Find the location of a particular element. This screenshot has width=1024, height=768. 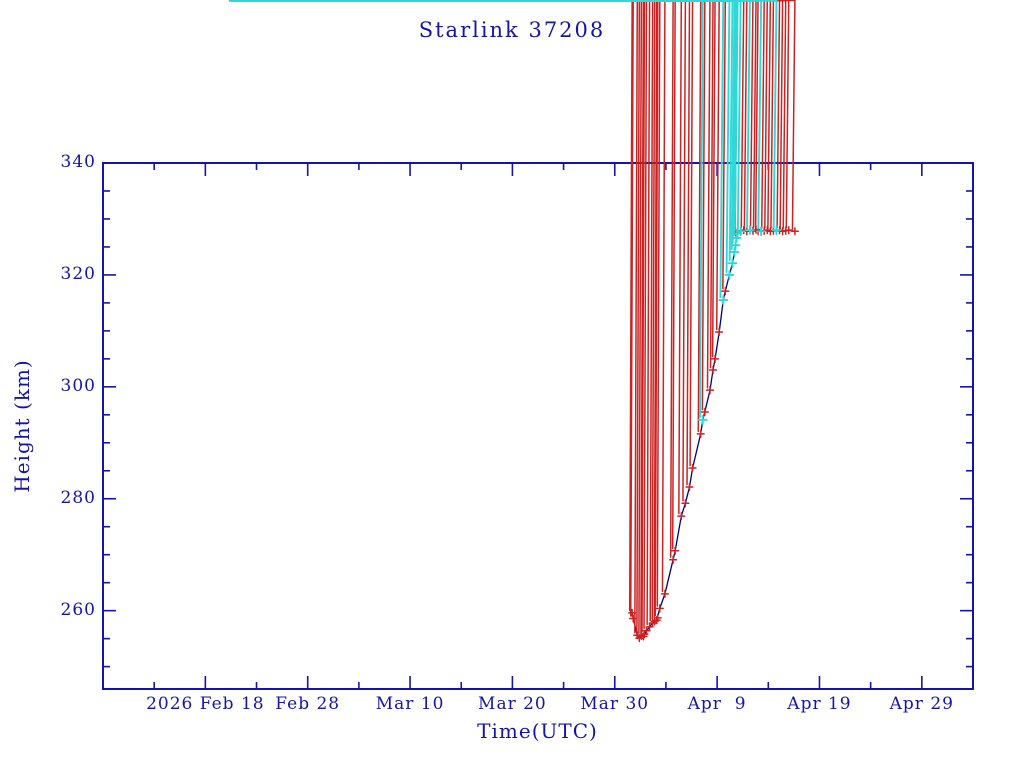

x-axis-title: Time(UTC) is located at coordinates (537, 731).